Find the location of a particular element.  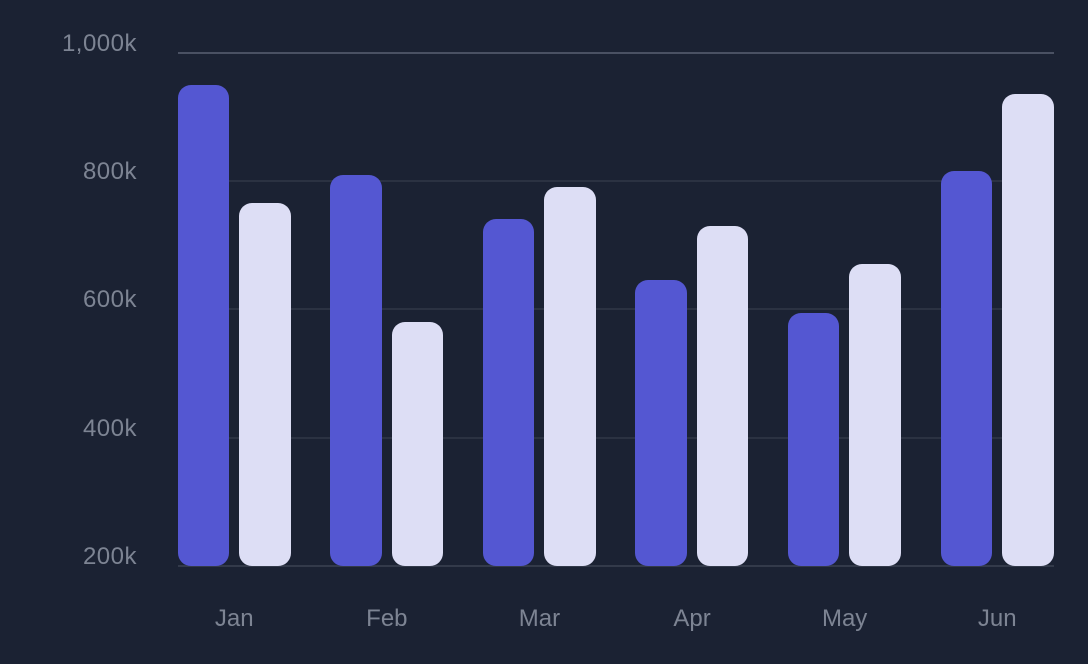

x-axis-tick-label-jan: Jan is located at coordinates (234, 618).